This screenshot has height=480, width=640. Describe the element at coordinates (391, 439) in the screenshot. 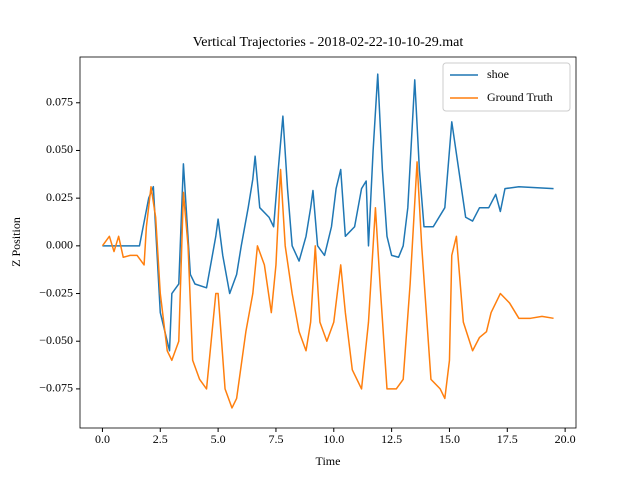

I see `x-tick-label: 12.5` at that location.